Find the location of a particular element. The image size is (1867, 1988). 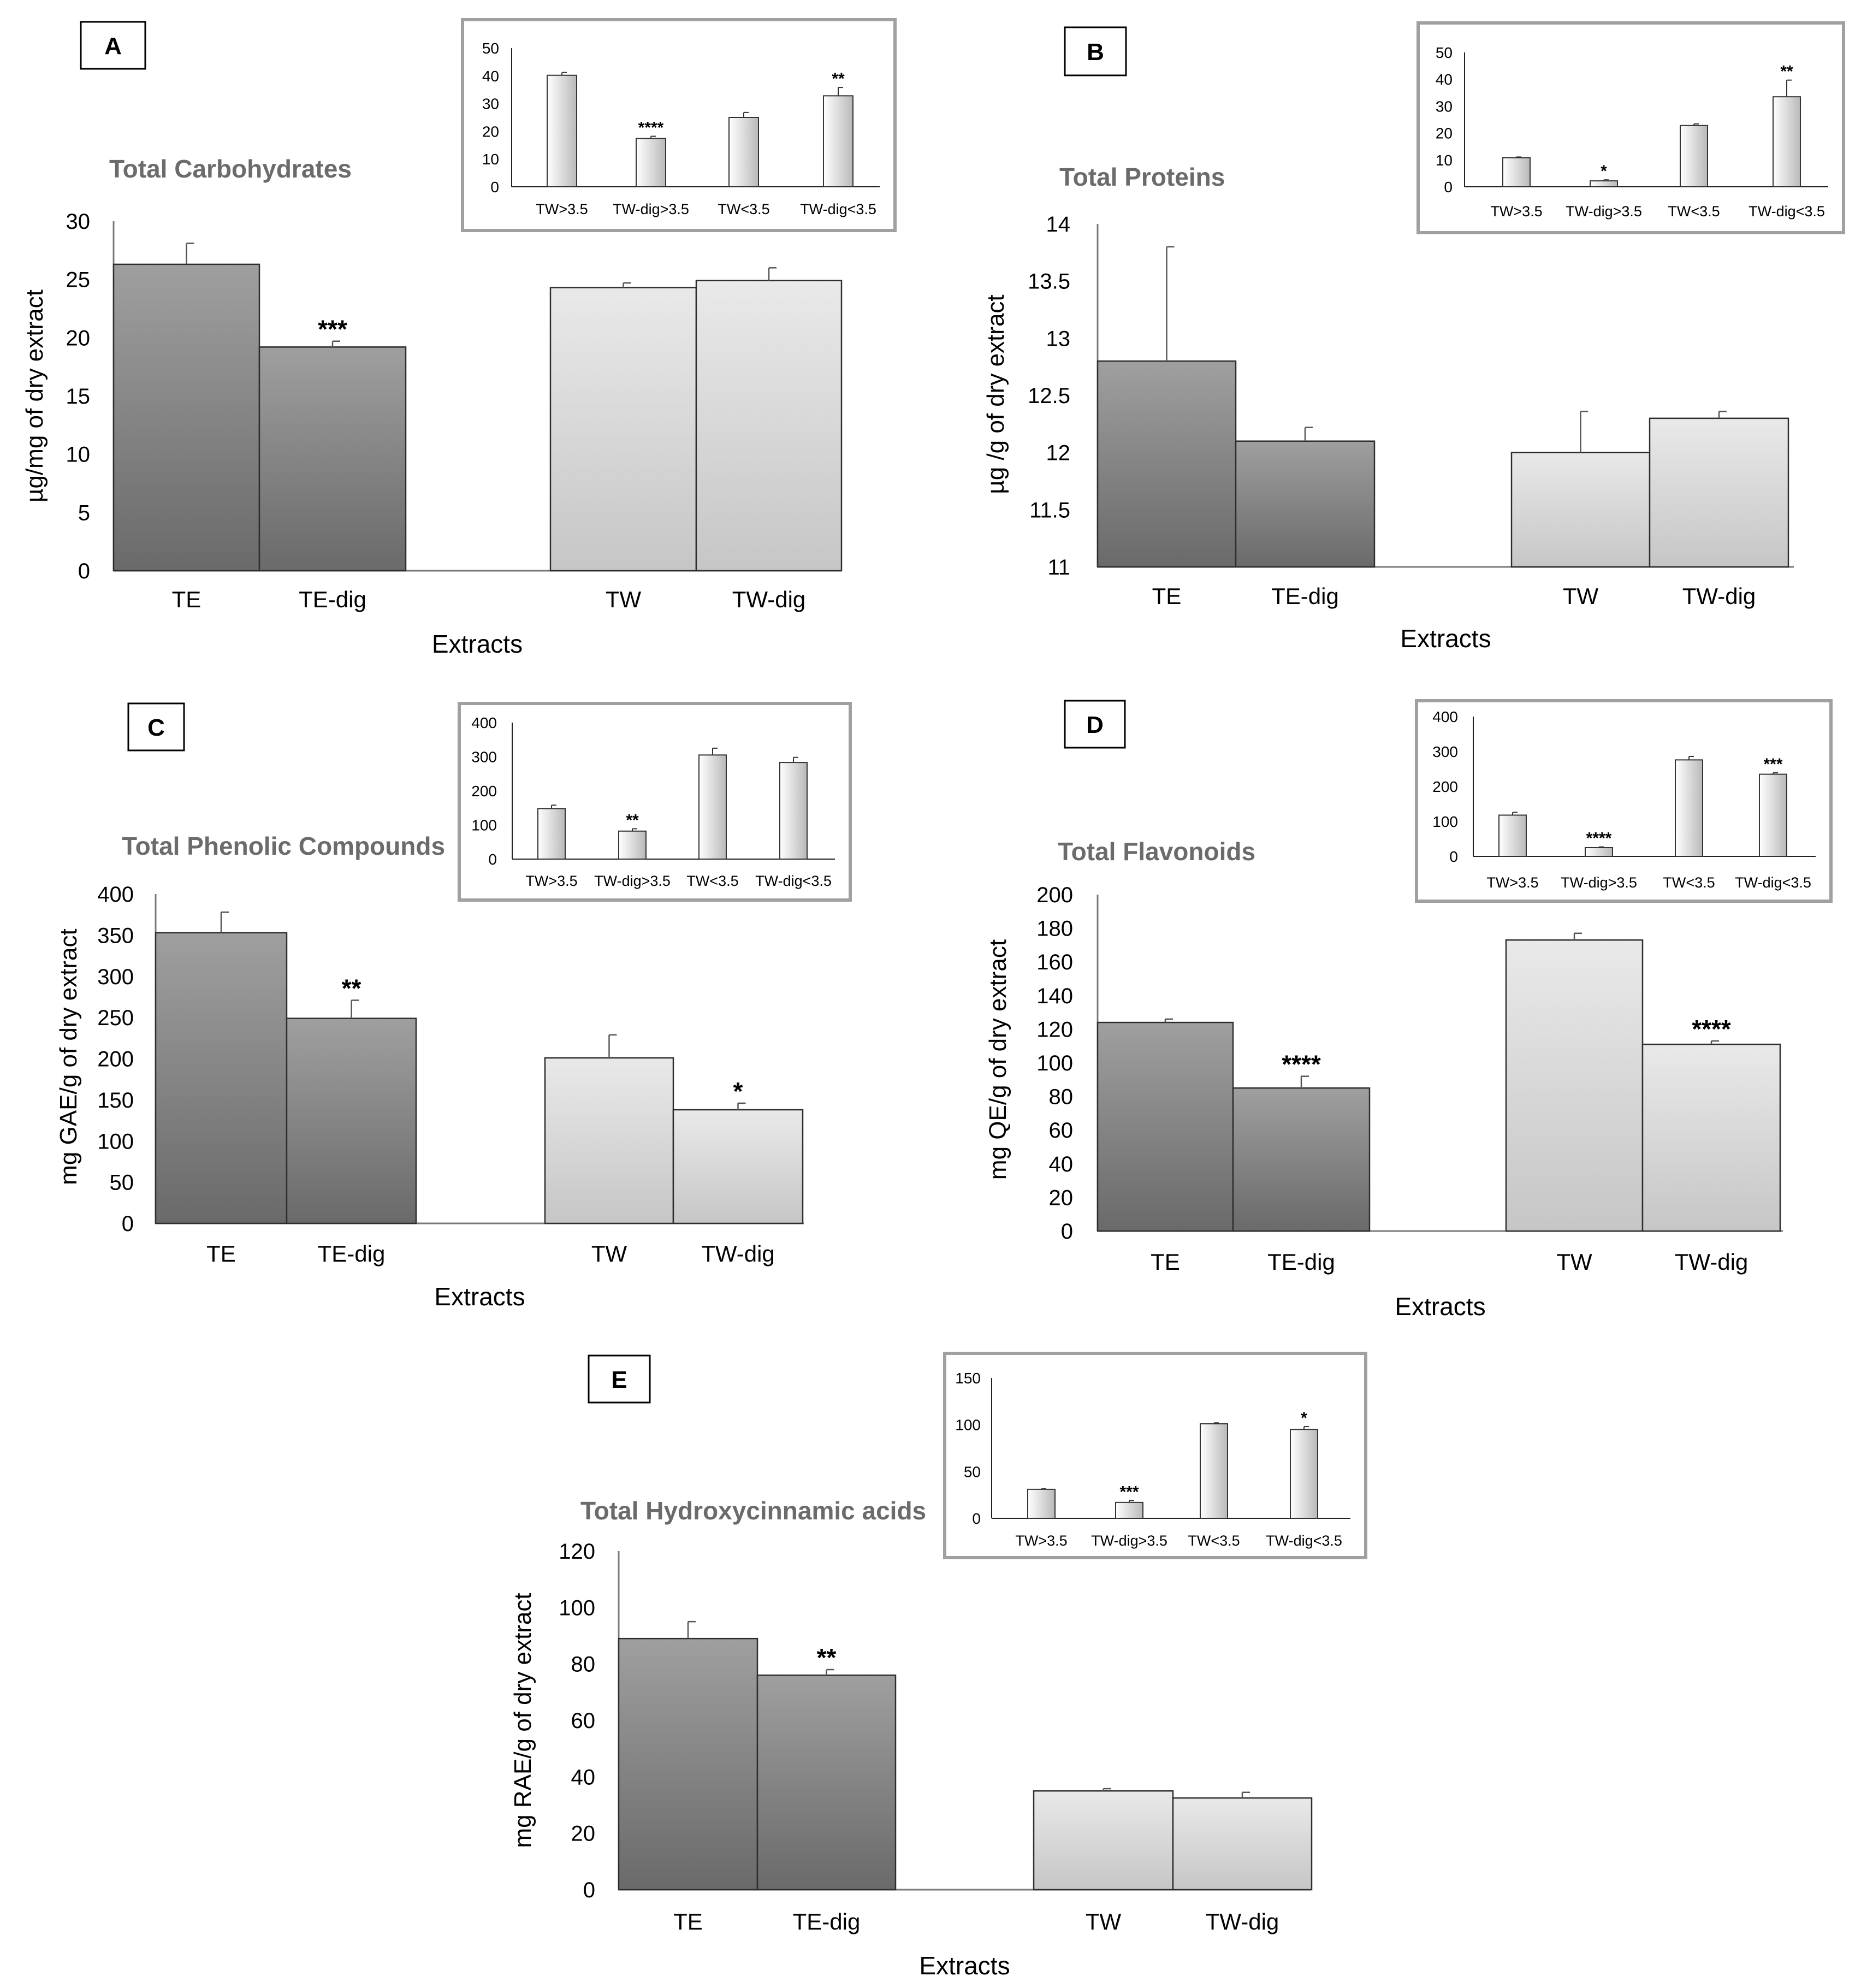

y-axis-title: µg /g of dry extract is located at coordinates (995, 394).